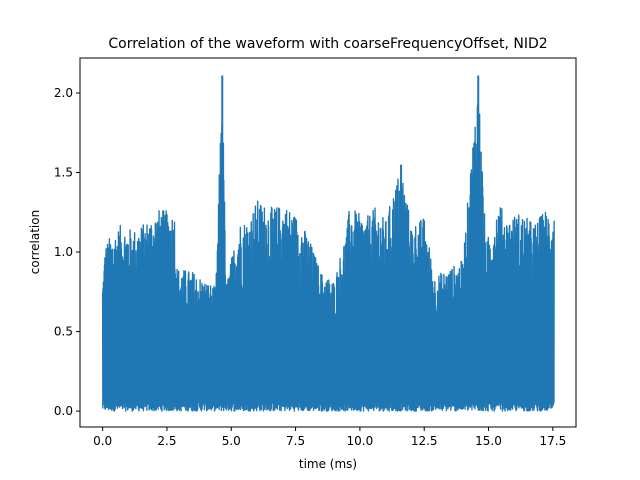  Describe the element at coordinates (102, 441) in the screenshot. I see `x-tick-label: 0.0` at that location.